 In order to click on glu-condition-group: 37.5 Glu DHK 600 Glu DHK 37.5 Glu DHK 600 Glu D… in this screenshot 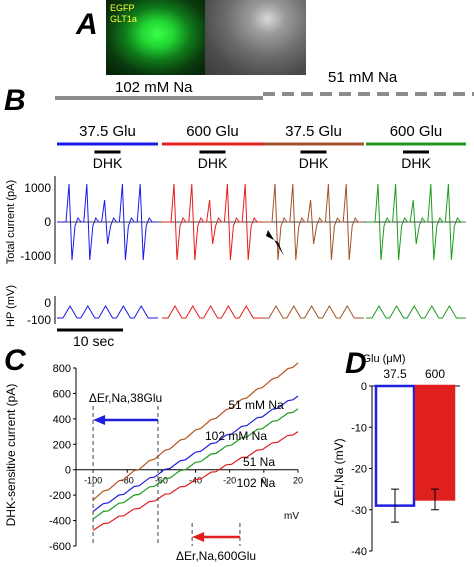, I will do `click(261, 147)`.